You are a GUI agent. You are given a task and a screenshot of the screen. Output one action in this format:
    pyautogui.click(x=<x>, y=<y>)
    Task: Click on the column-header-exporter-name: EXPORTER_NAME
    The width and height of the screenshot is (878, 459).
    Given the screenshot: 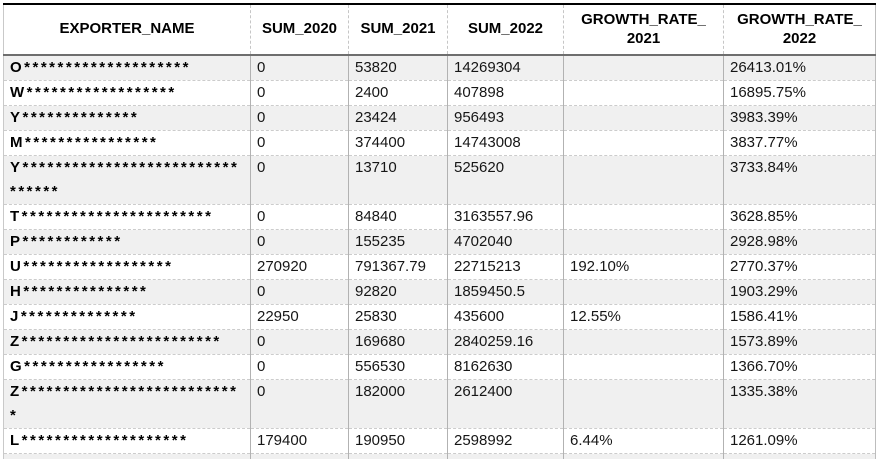 What is the action you would take?
    pyautogui.click(x=127, y=30)
    